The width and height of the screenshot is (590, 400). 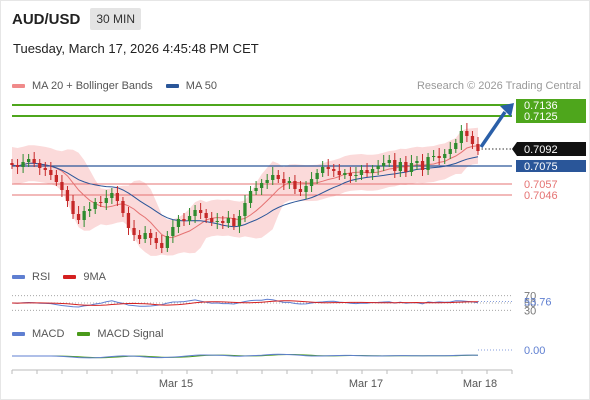 What do you see at coordinates (541, 185) in the screenshot?
I see `price-level-label: 0.7057` at bounding box center [541, 185].